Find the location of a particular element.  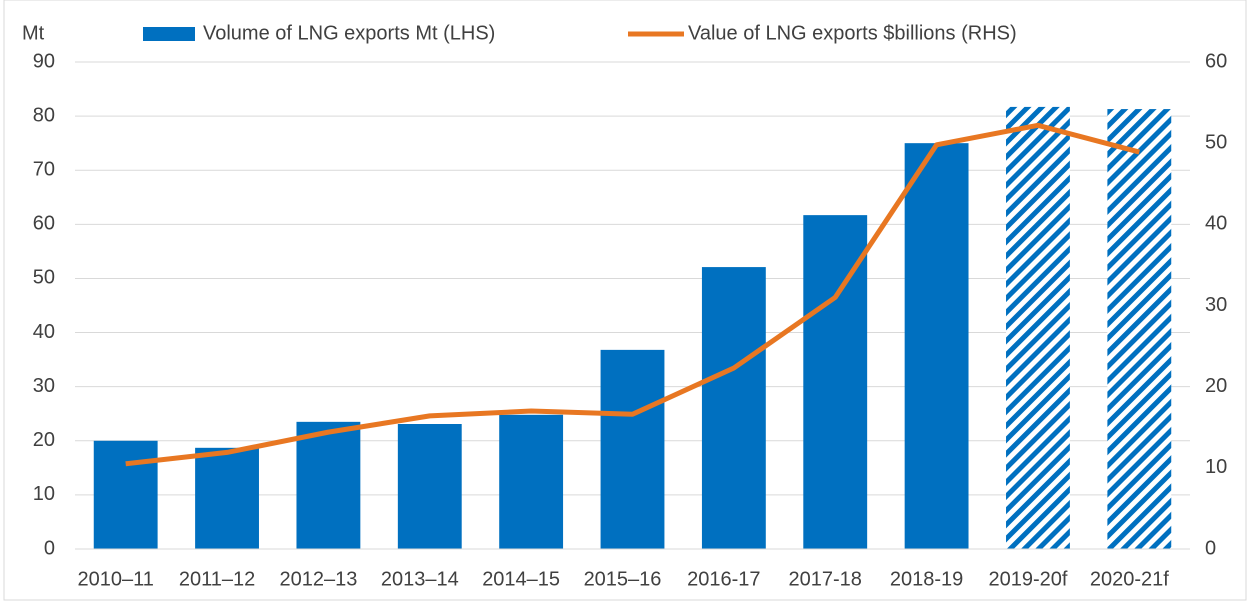

x-tick-label: 2018-19 is located at coordinates (926, 579).